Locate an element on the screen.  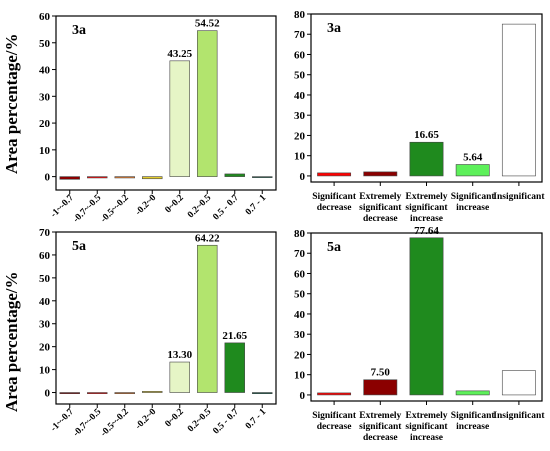
data-label: 54.52 is located at coordinates (207, 24).